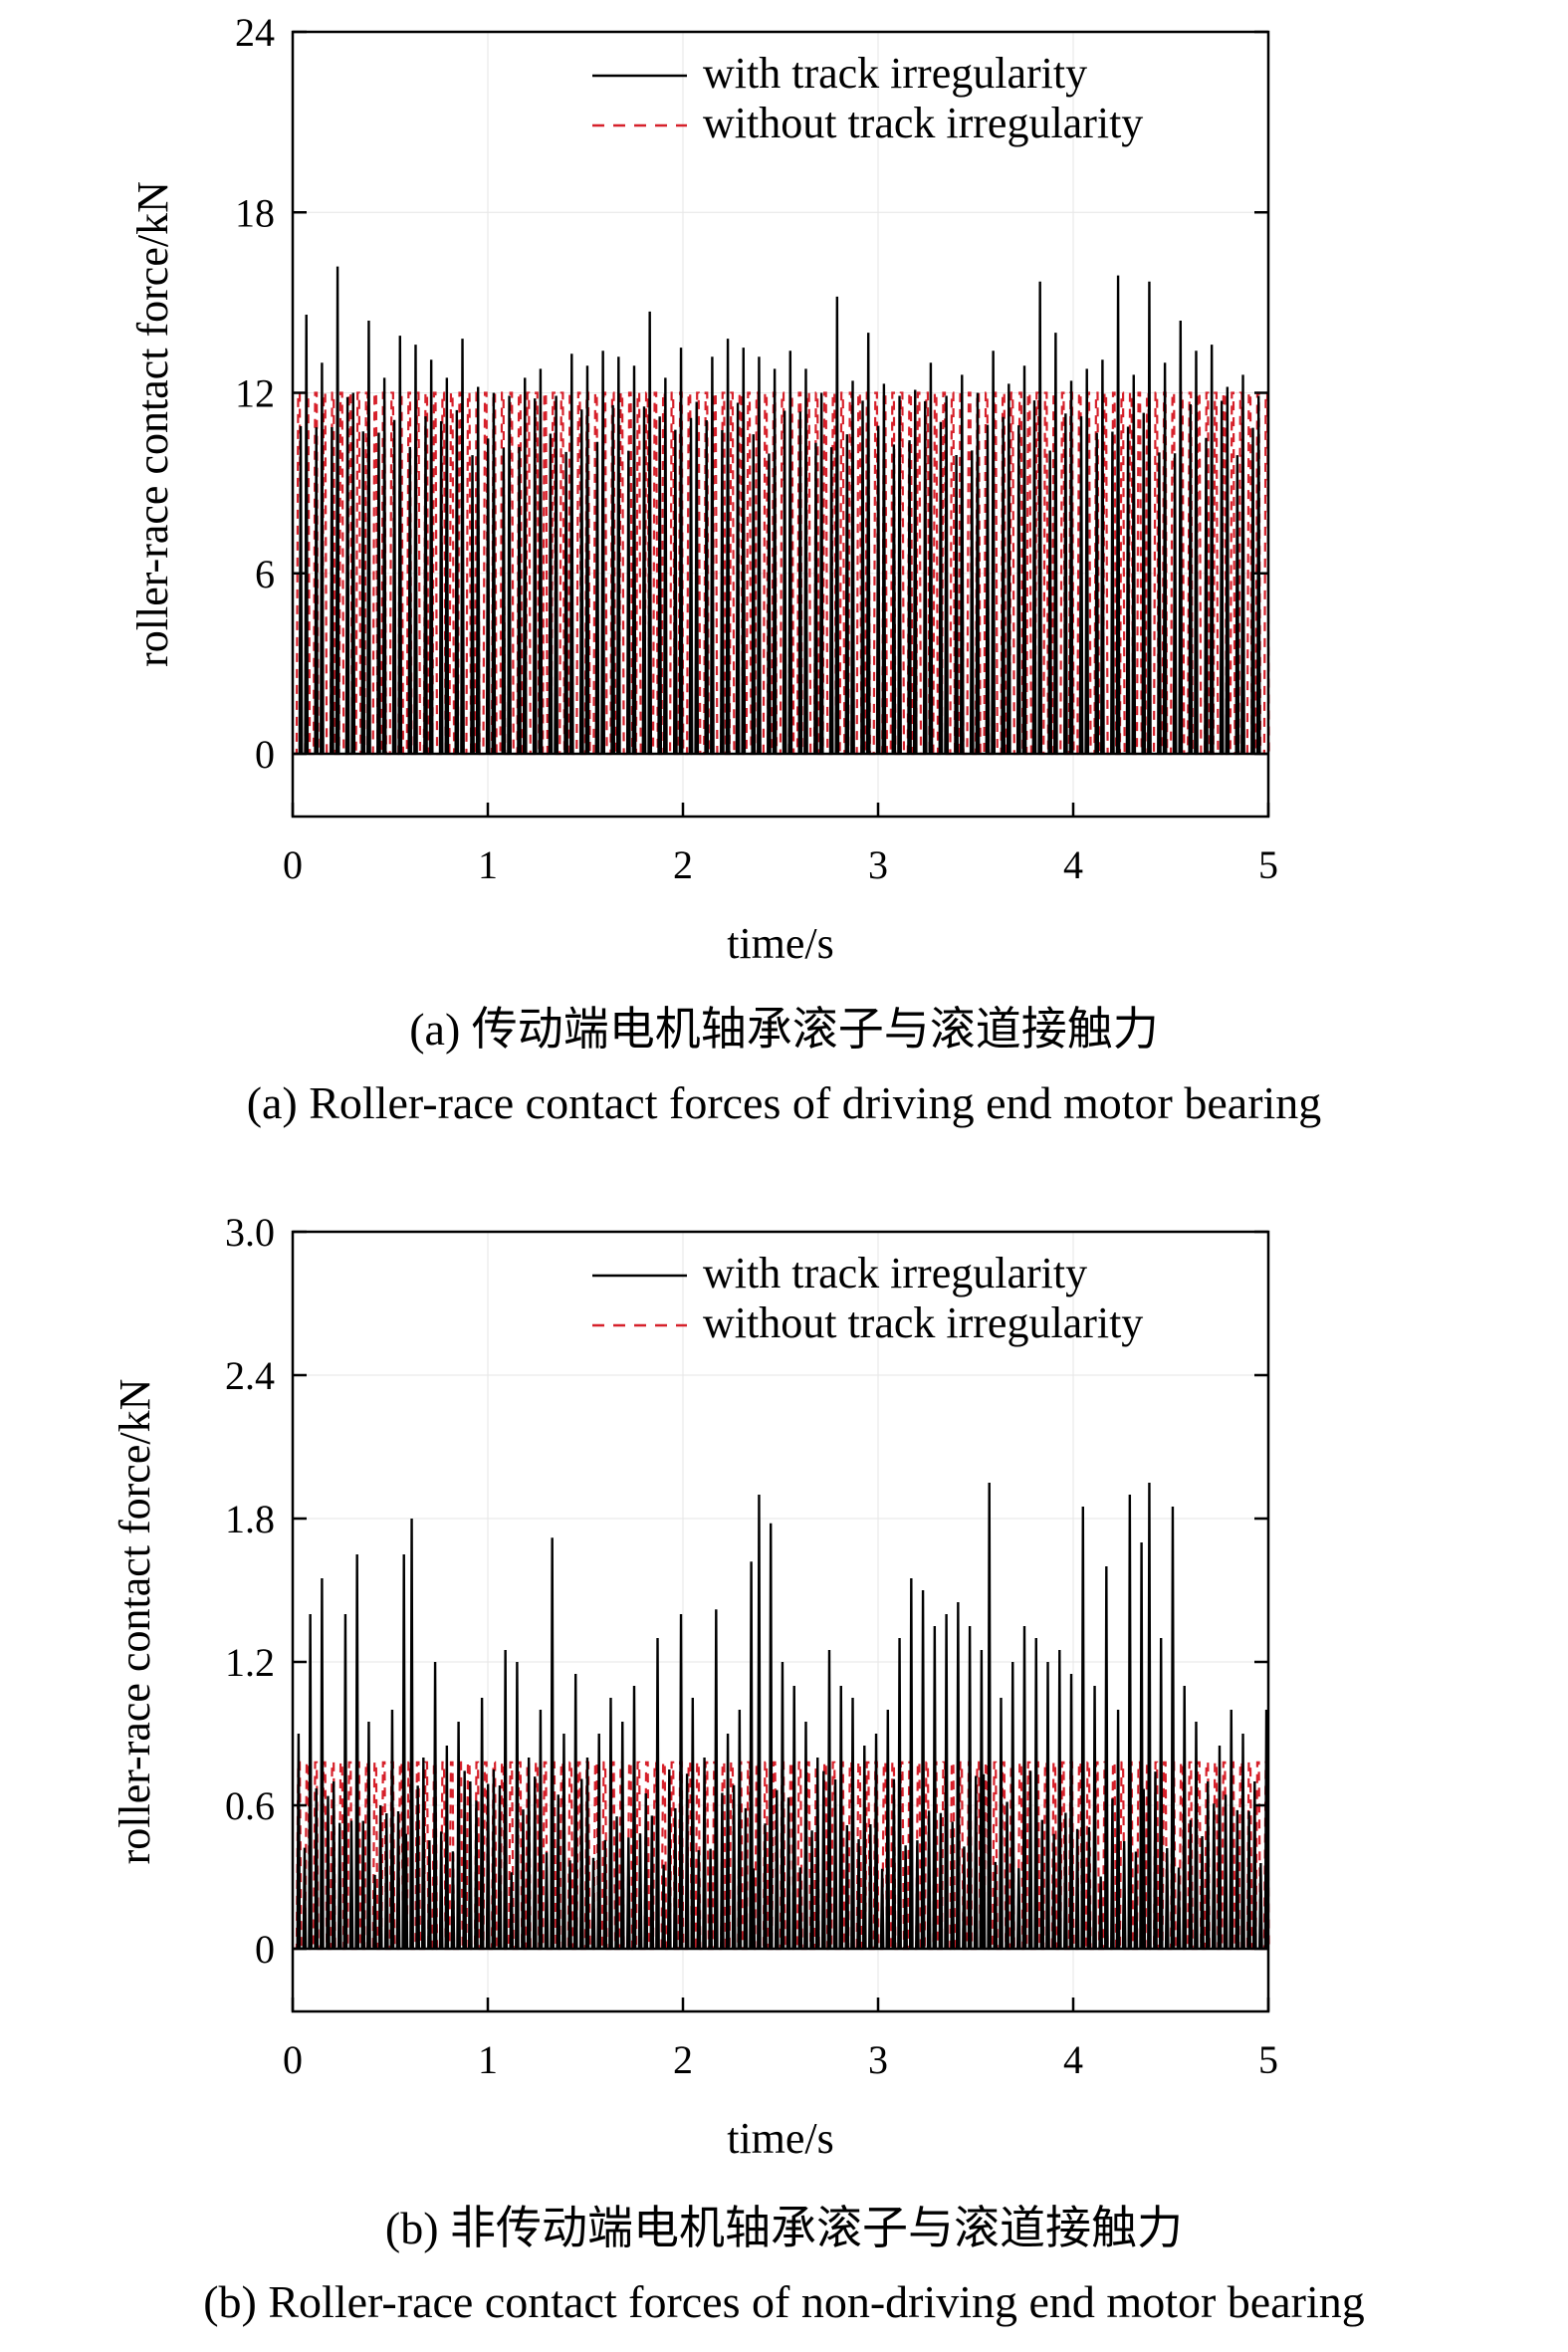 This screenshot has width=1568, height=2352. I want to click on y-tick-label: 12, so click(255, 393).